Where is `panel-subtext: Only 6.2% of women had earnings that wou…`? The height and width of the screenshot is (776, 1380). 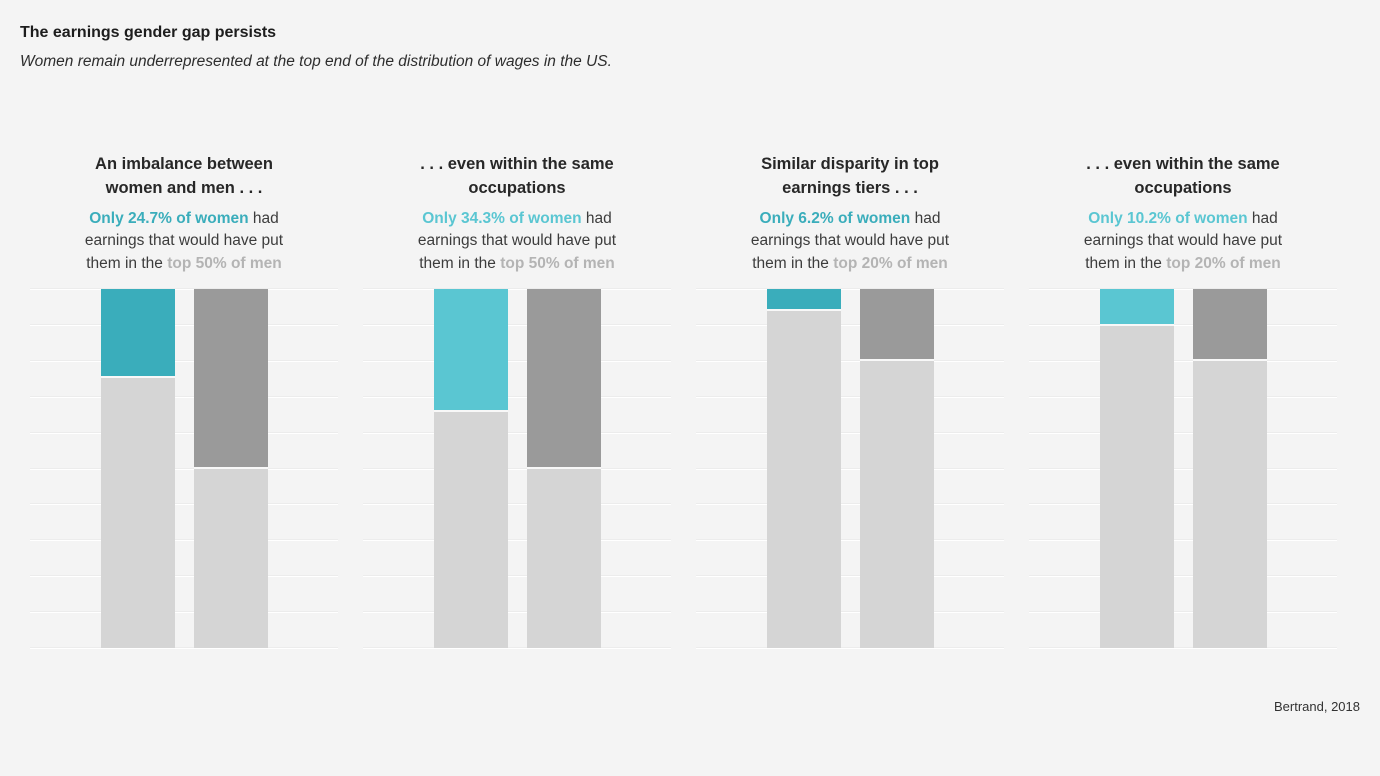
panel-subtext: Only 6.2% of women had earnings that wou… is located at coordinates (850, 241).